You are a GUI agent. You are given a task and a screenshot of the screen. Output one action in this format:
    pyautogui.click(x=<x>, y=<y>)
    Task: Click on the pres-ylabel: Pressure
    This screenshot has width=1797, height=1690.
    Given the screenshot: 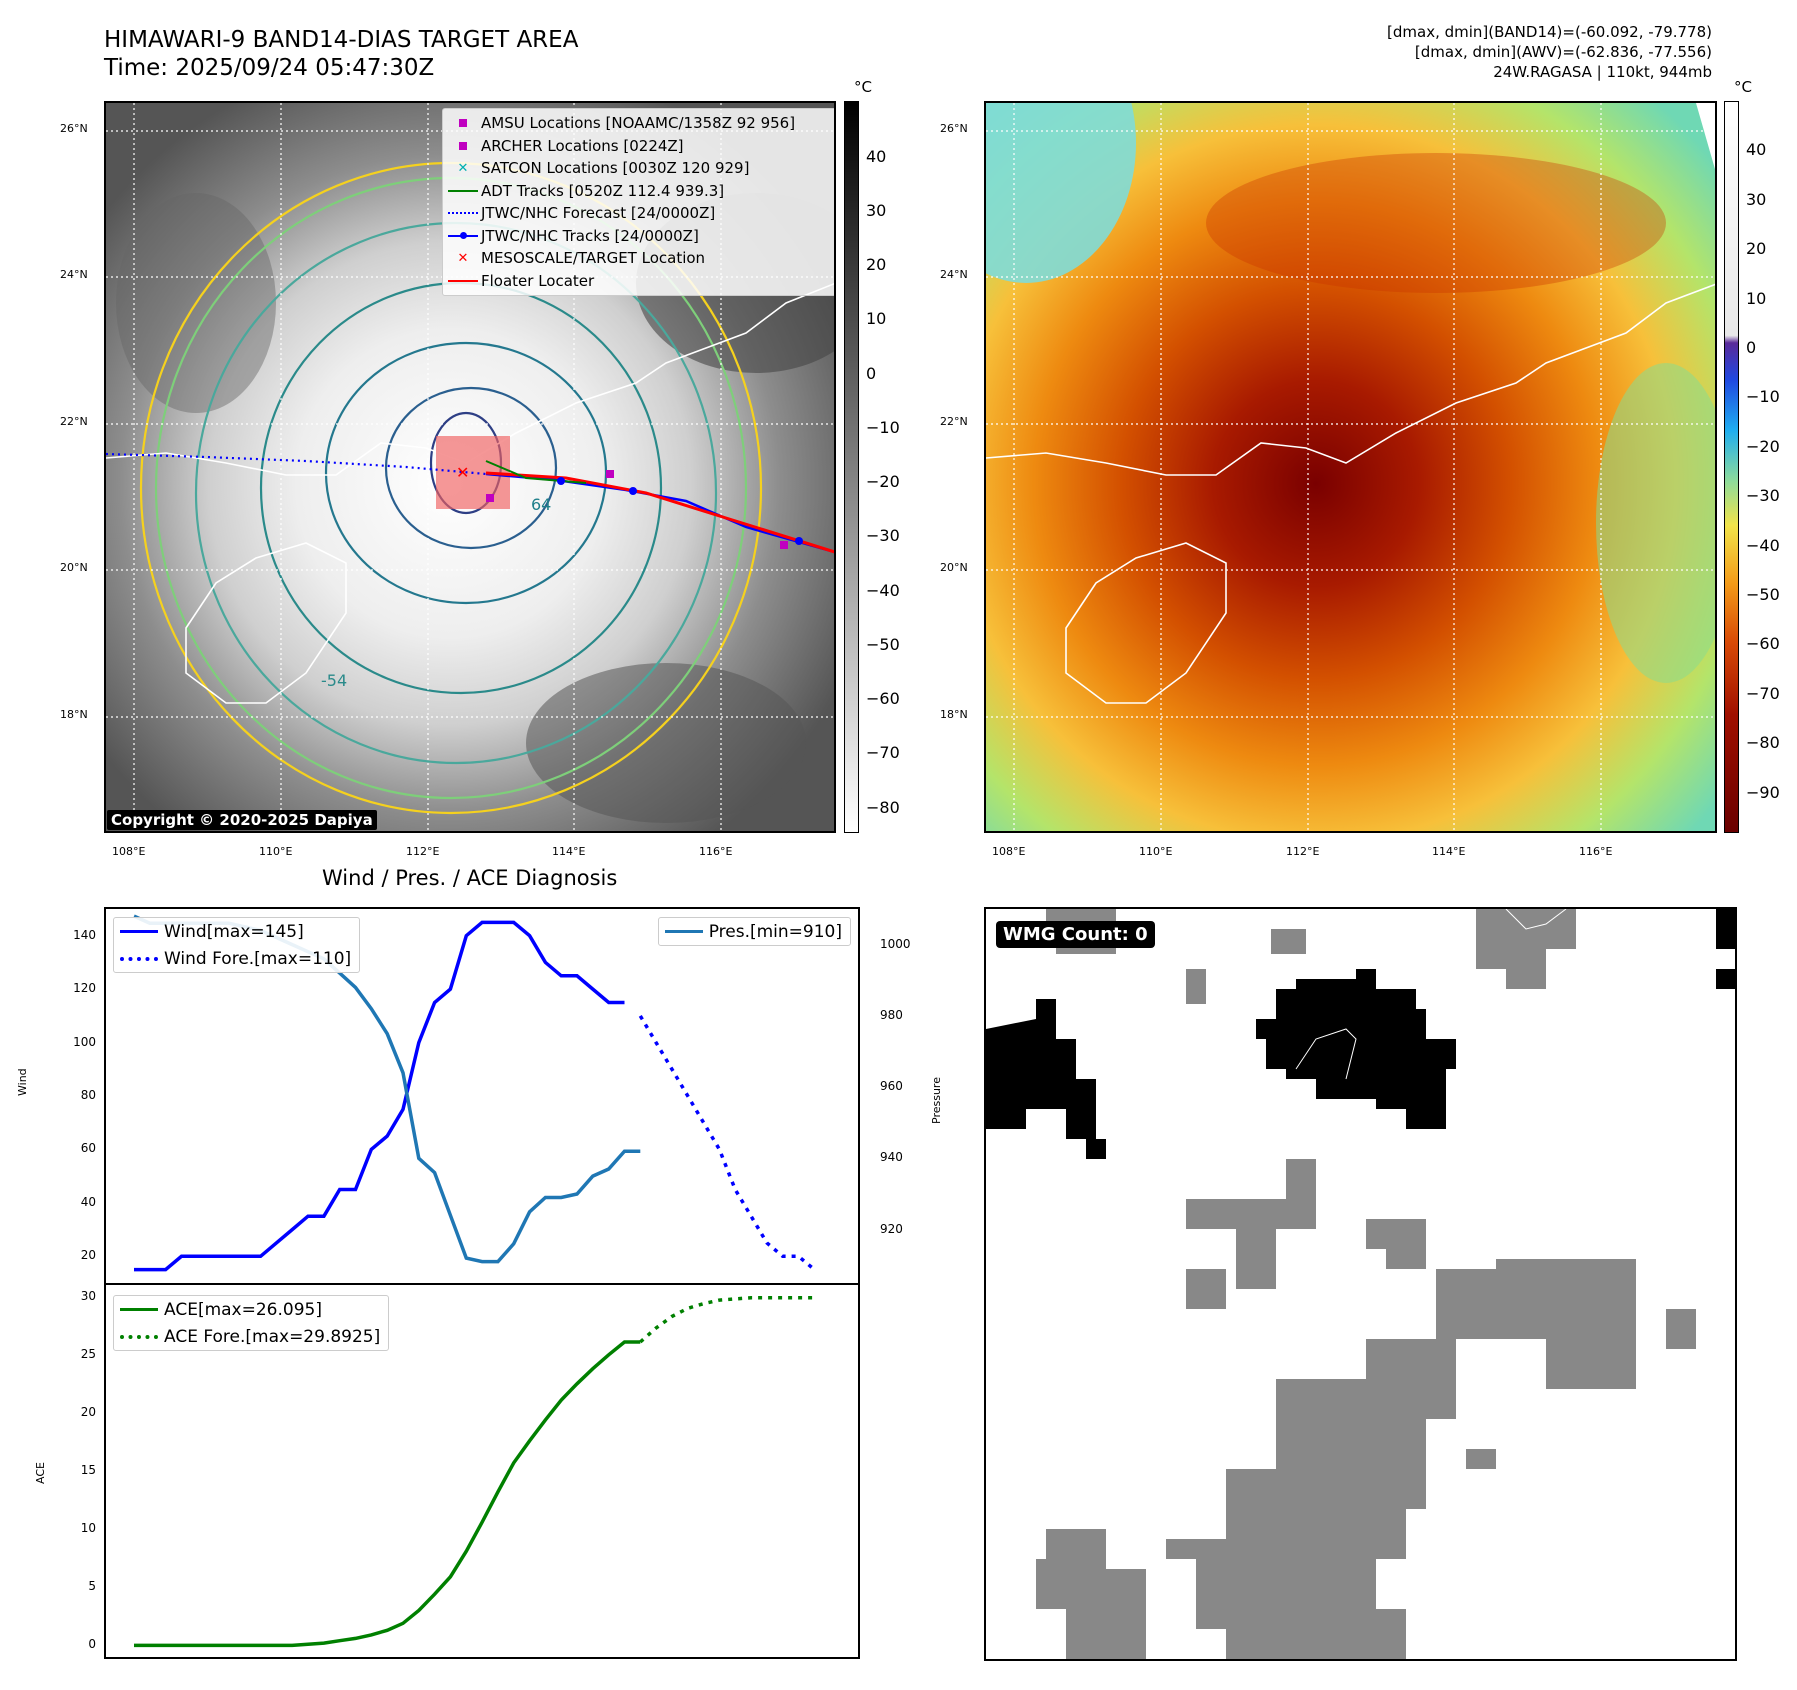 What is the action you would take?
    pyautogui.click(x=936, y=1100)
    